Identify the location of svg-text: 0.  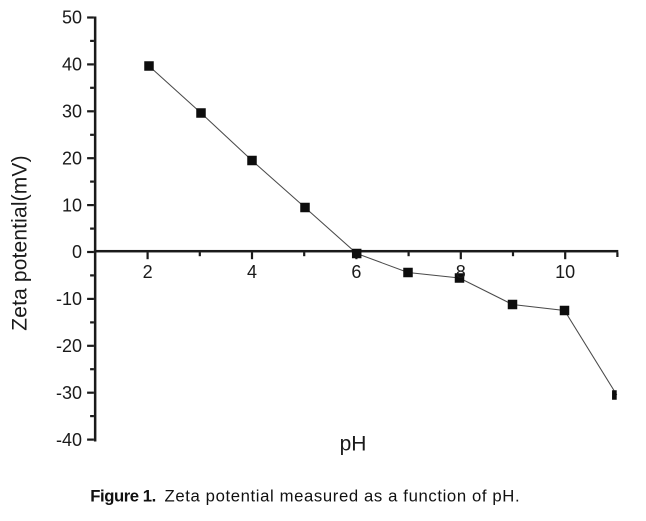
(77, 252).